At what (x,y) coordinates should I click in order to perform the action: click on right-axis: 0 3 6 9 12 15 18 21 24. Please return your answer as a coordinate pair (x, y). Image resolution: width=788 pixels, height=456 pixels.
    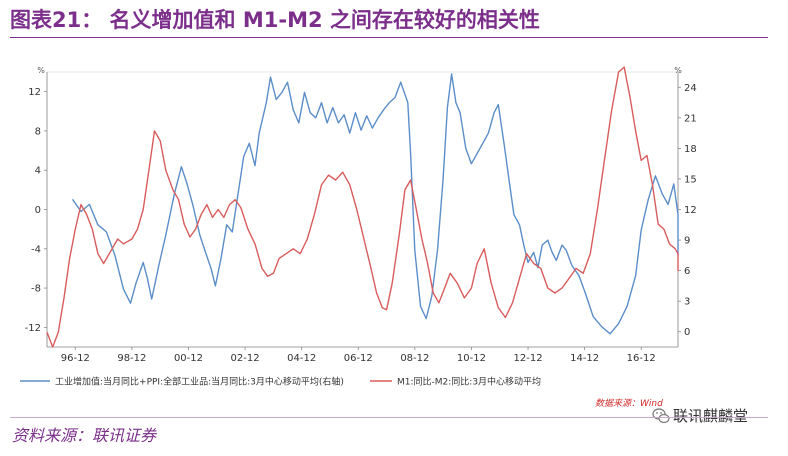
    Looking at the image, I should click on (687, 209).